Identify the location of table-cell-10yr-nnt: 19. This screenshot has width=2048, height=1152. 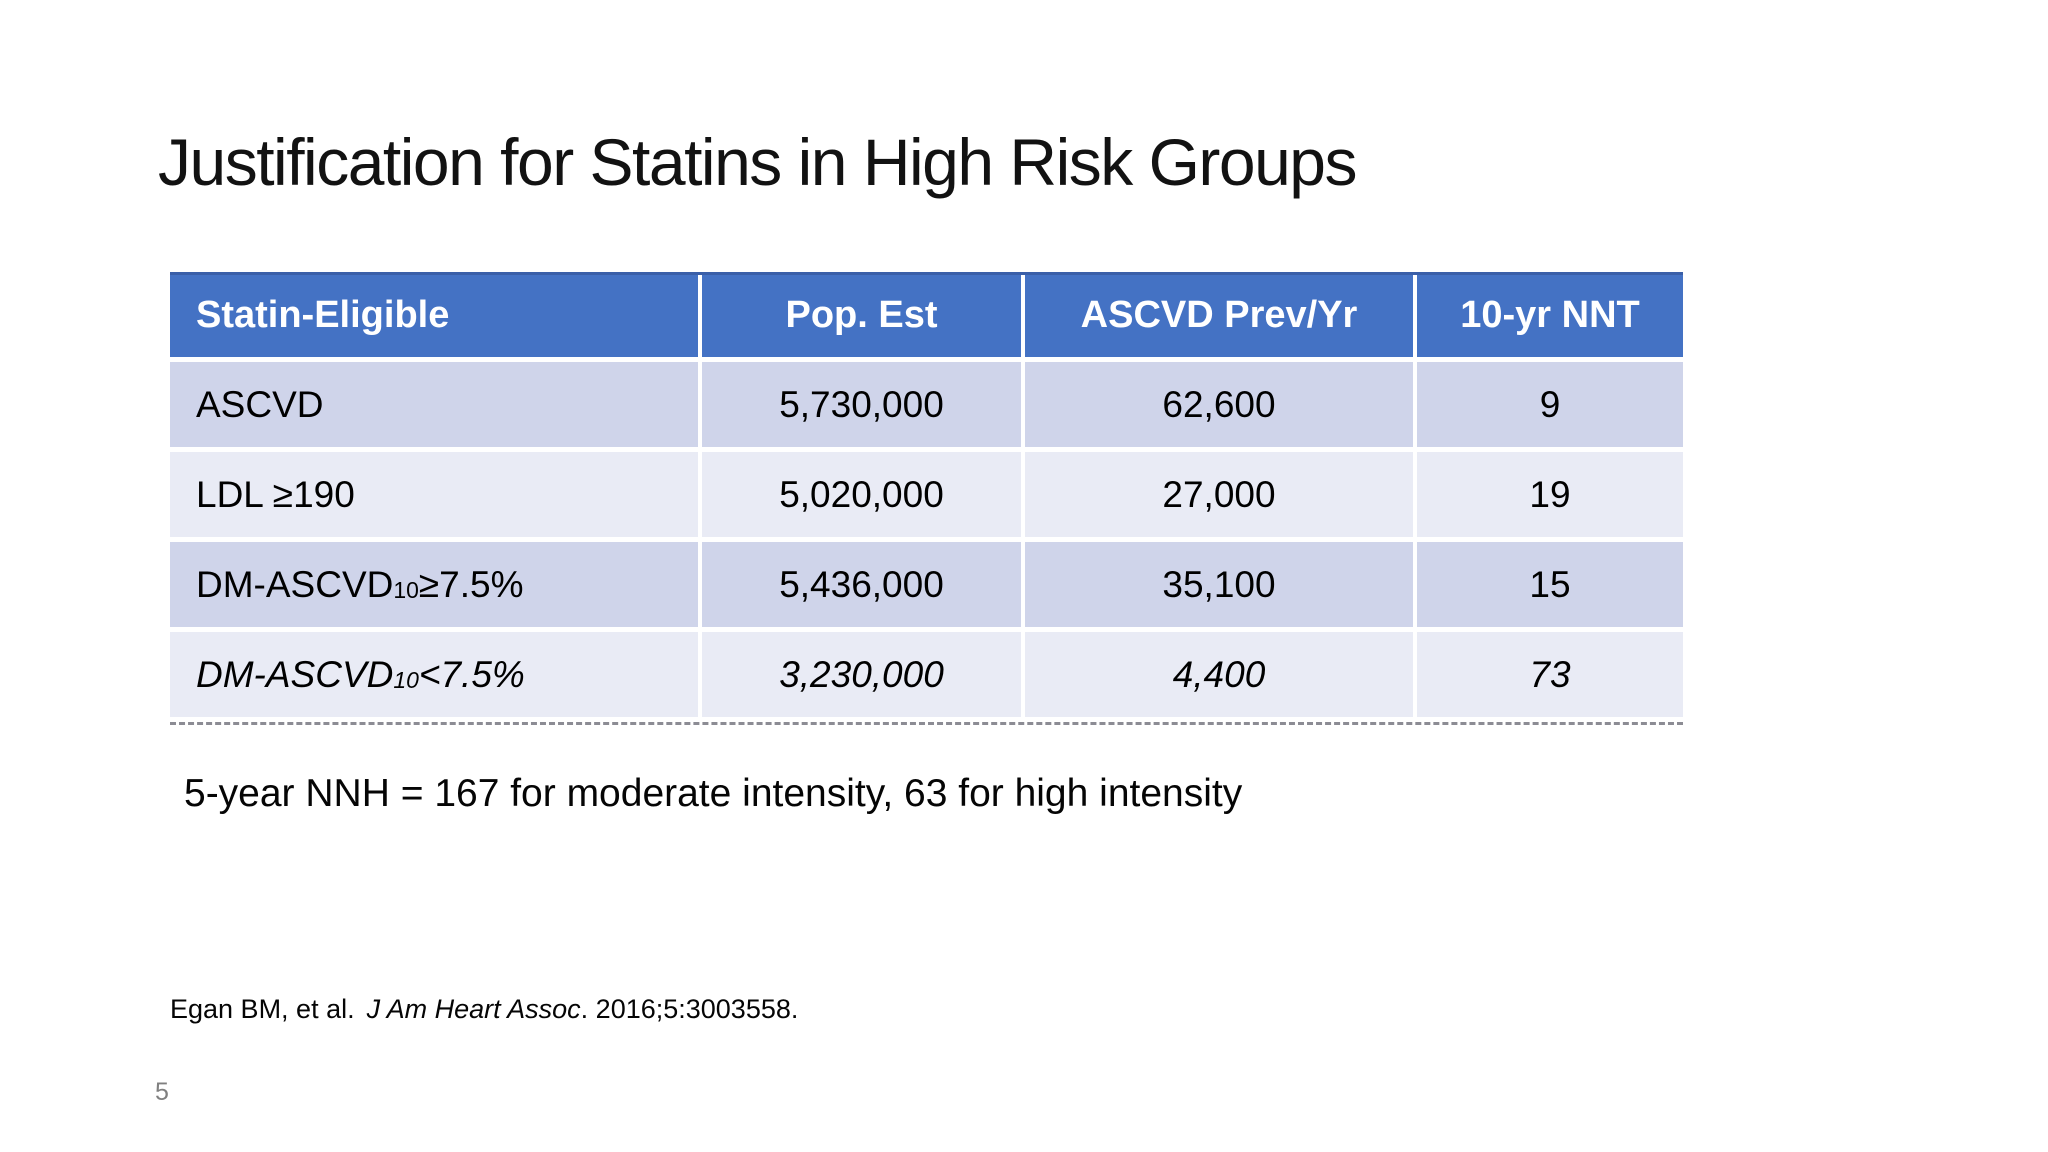
(1550, 494).